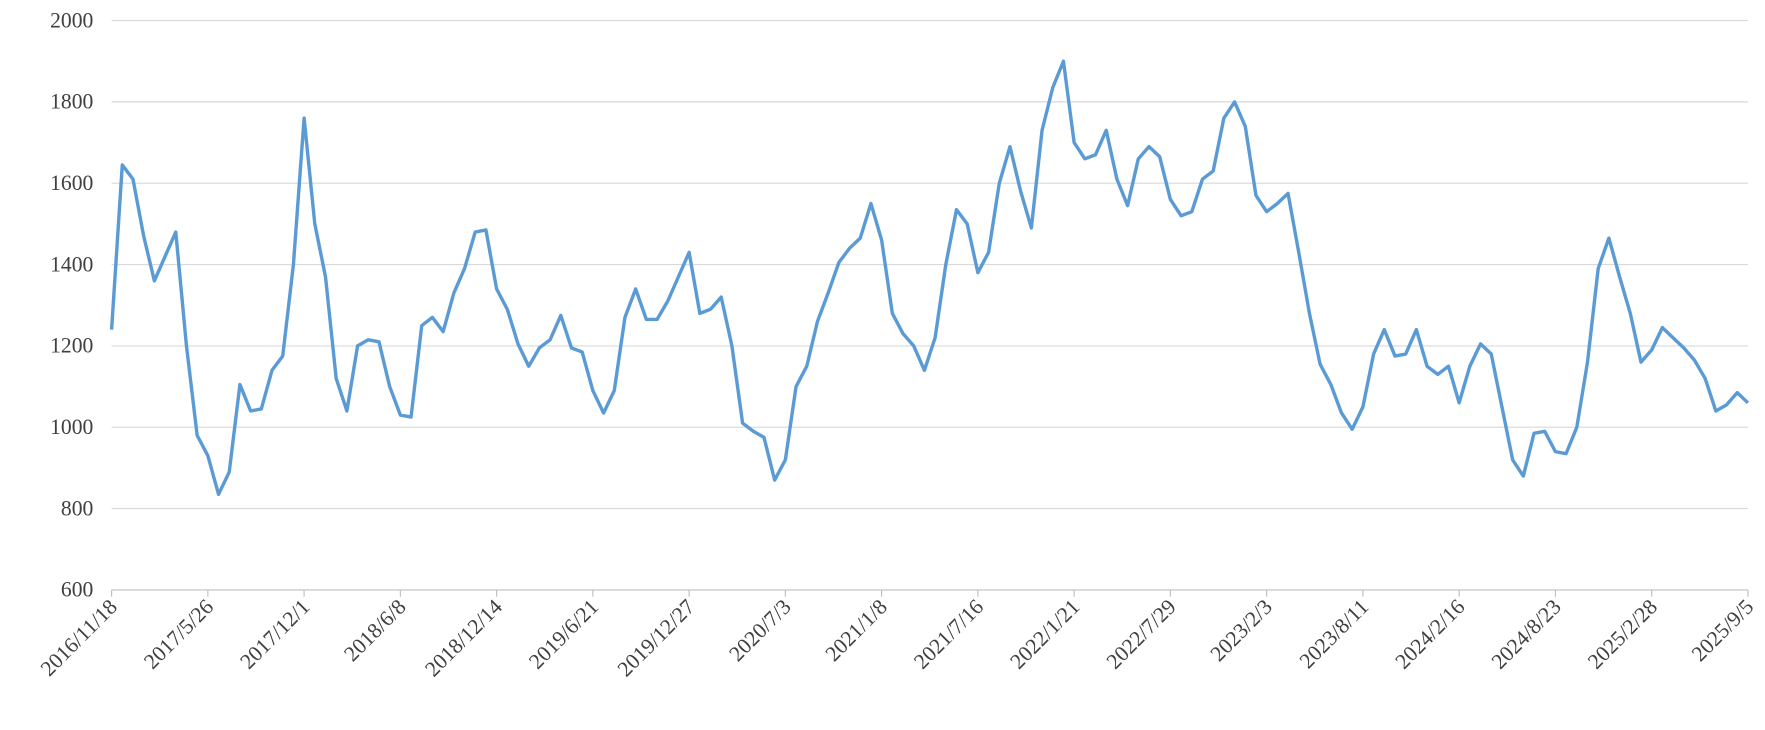 This screenshot has height=730, width=1765. I want to click on x-tick-label: 2019/12/27, so click(656, 638).